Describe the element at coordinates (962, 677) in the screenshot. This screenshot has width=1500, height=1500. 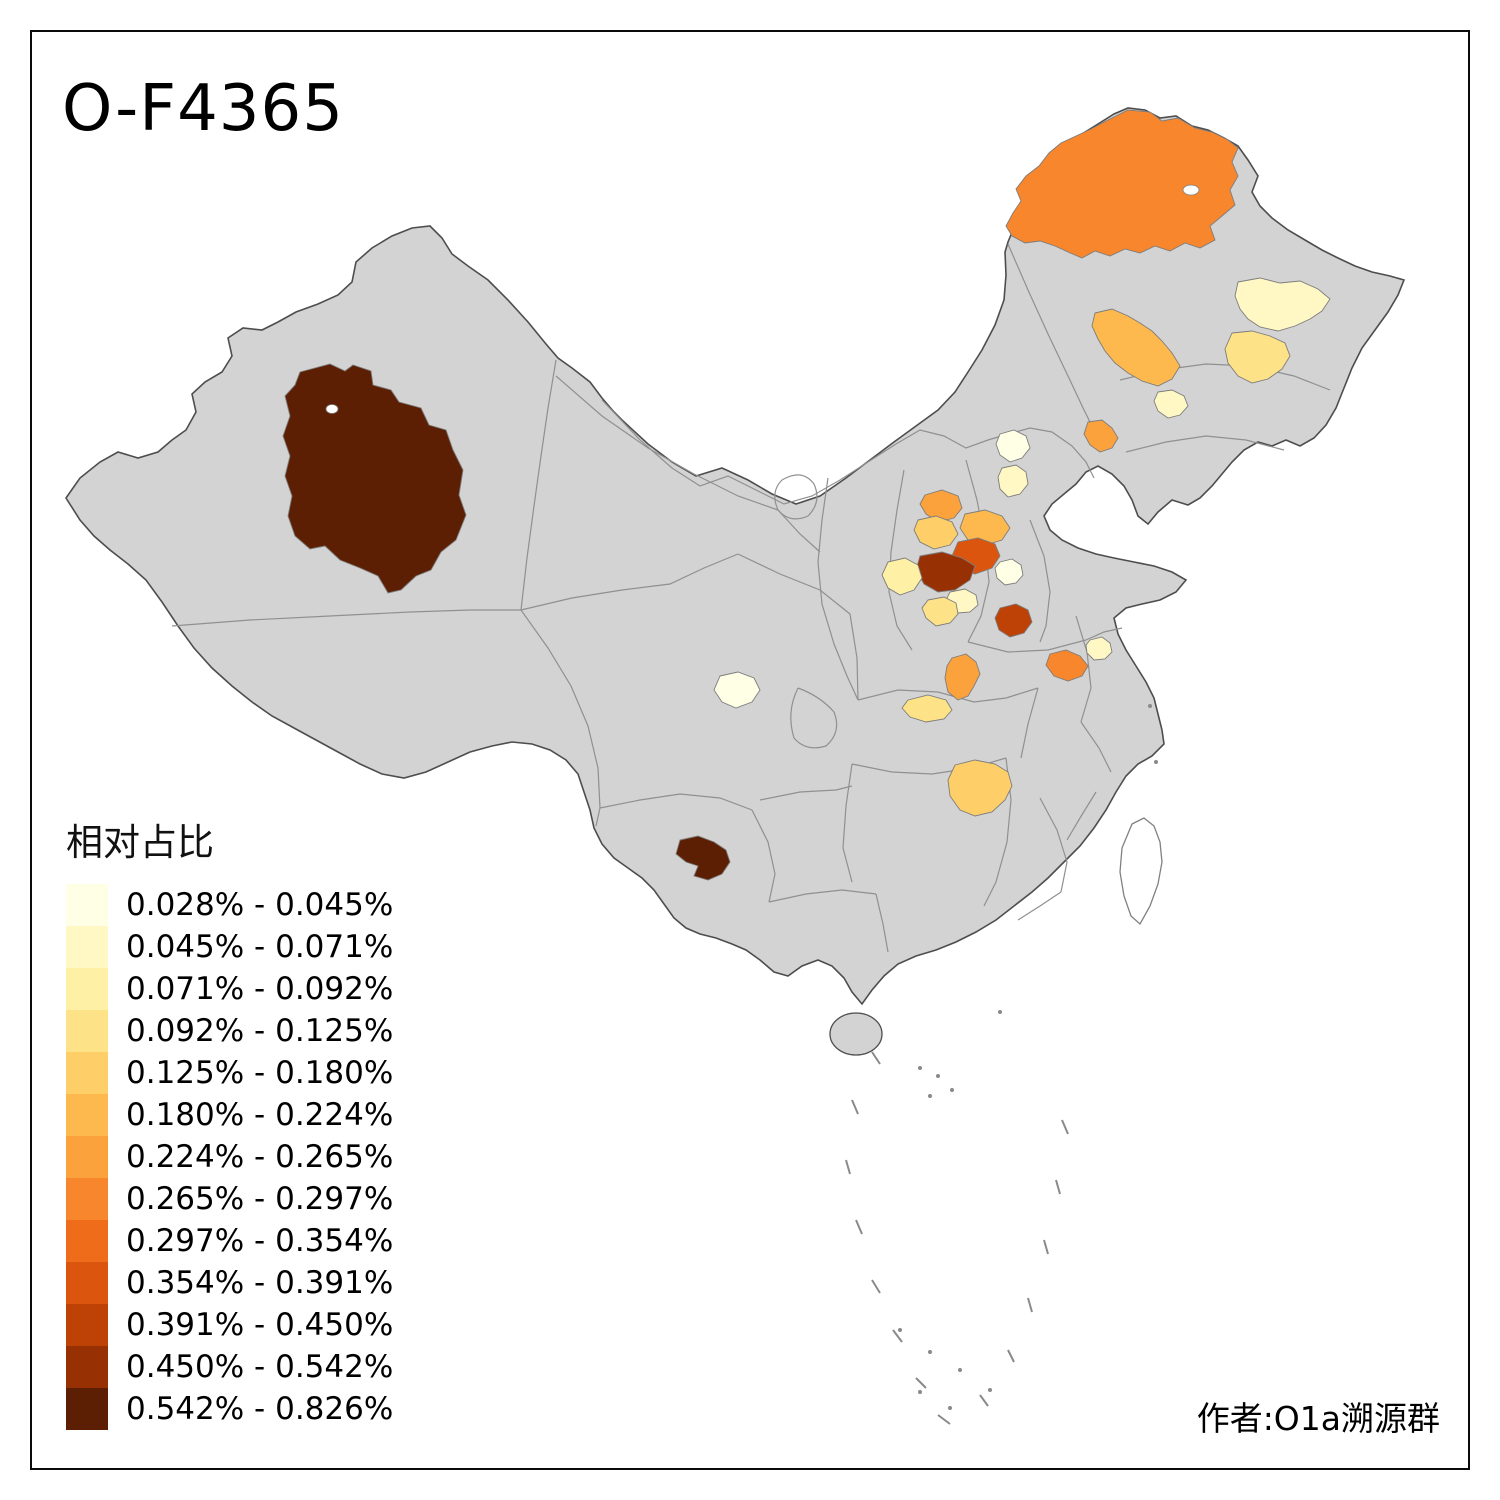
I see `map-region-r22` at that location.